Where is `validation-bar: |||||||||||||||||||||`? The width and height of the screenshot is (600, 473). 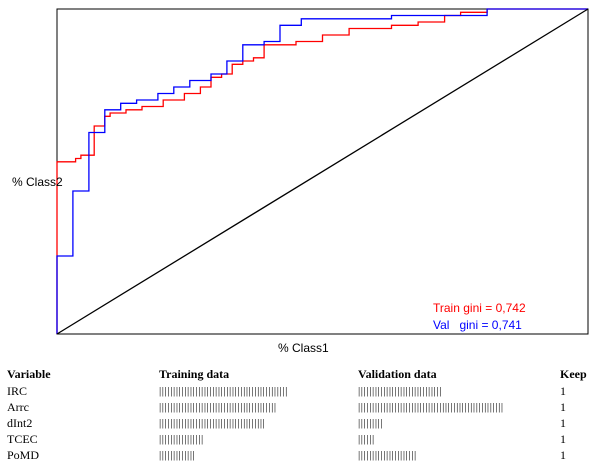
validation-bar: ||||||||||||||||||||| is located at coordinates (387, 455).